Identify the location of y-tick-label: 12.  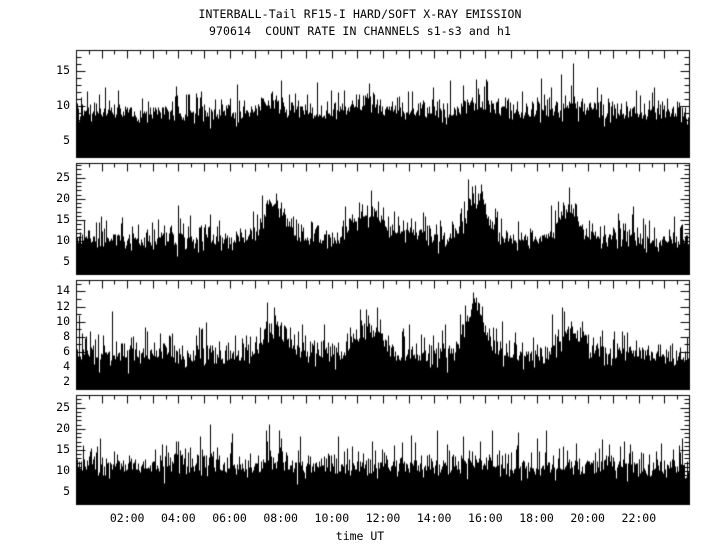
(63, 305).